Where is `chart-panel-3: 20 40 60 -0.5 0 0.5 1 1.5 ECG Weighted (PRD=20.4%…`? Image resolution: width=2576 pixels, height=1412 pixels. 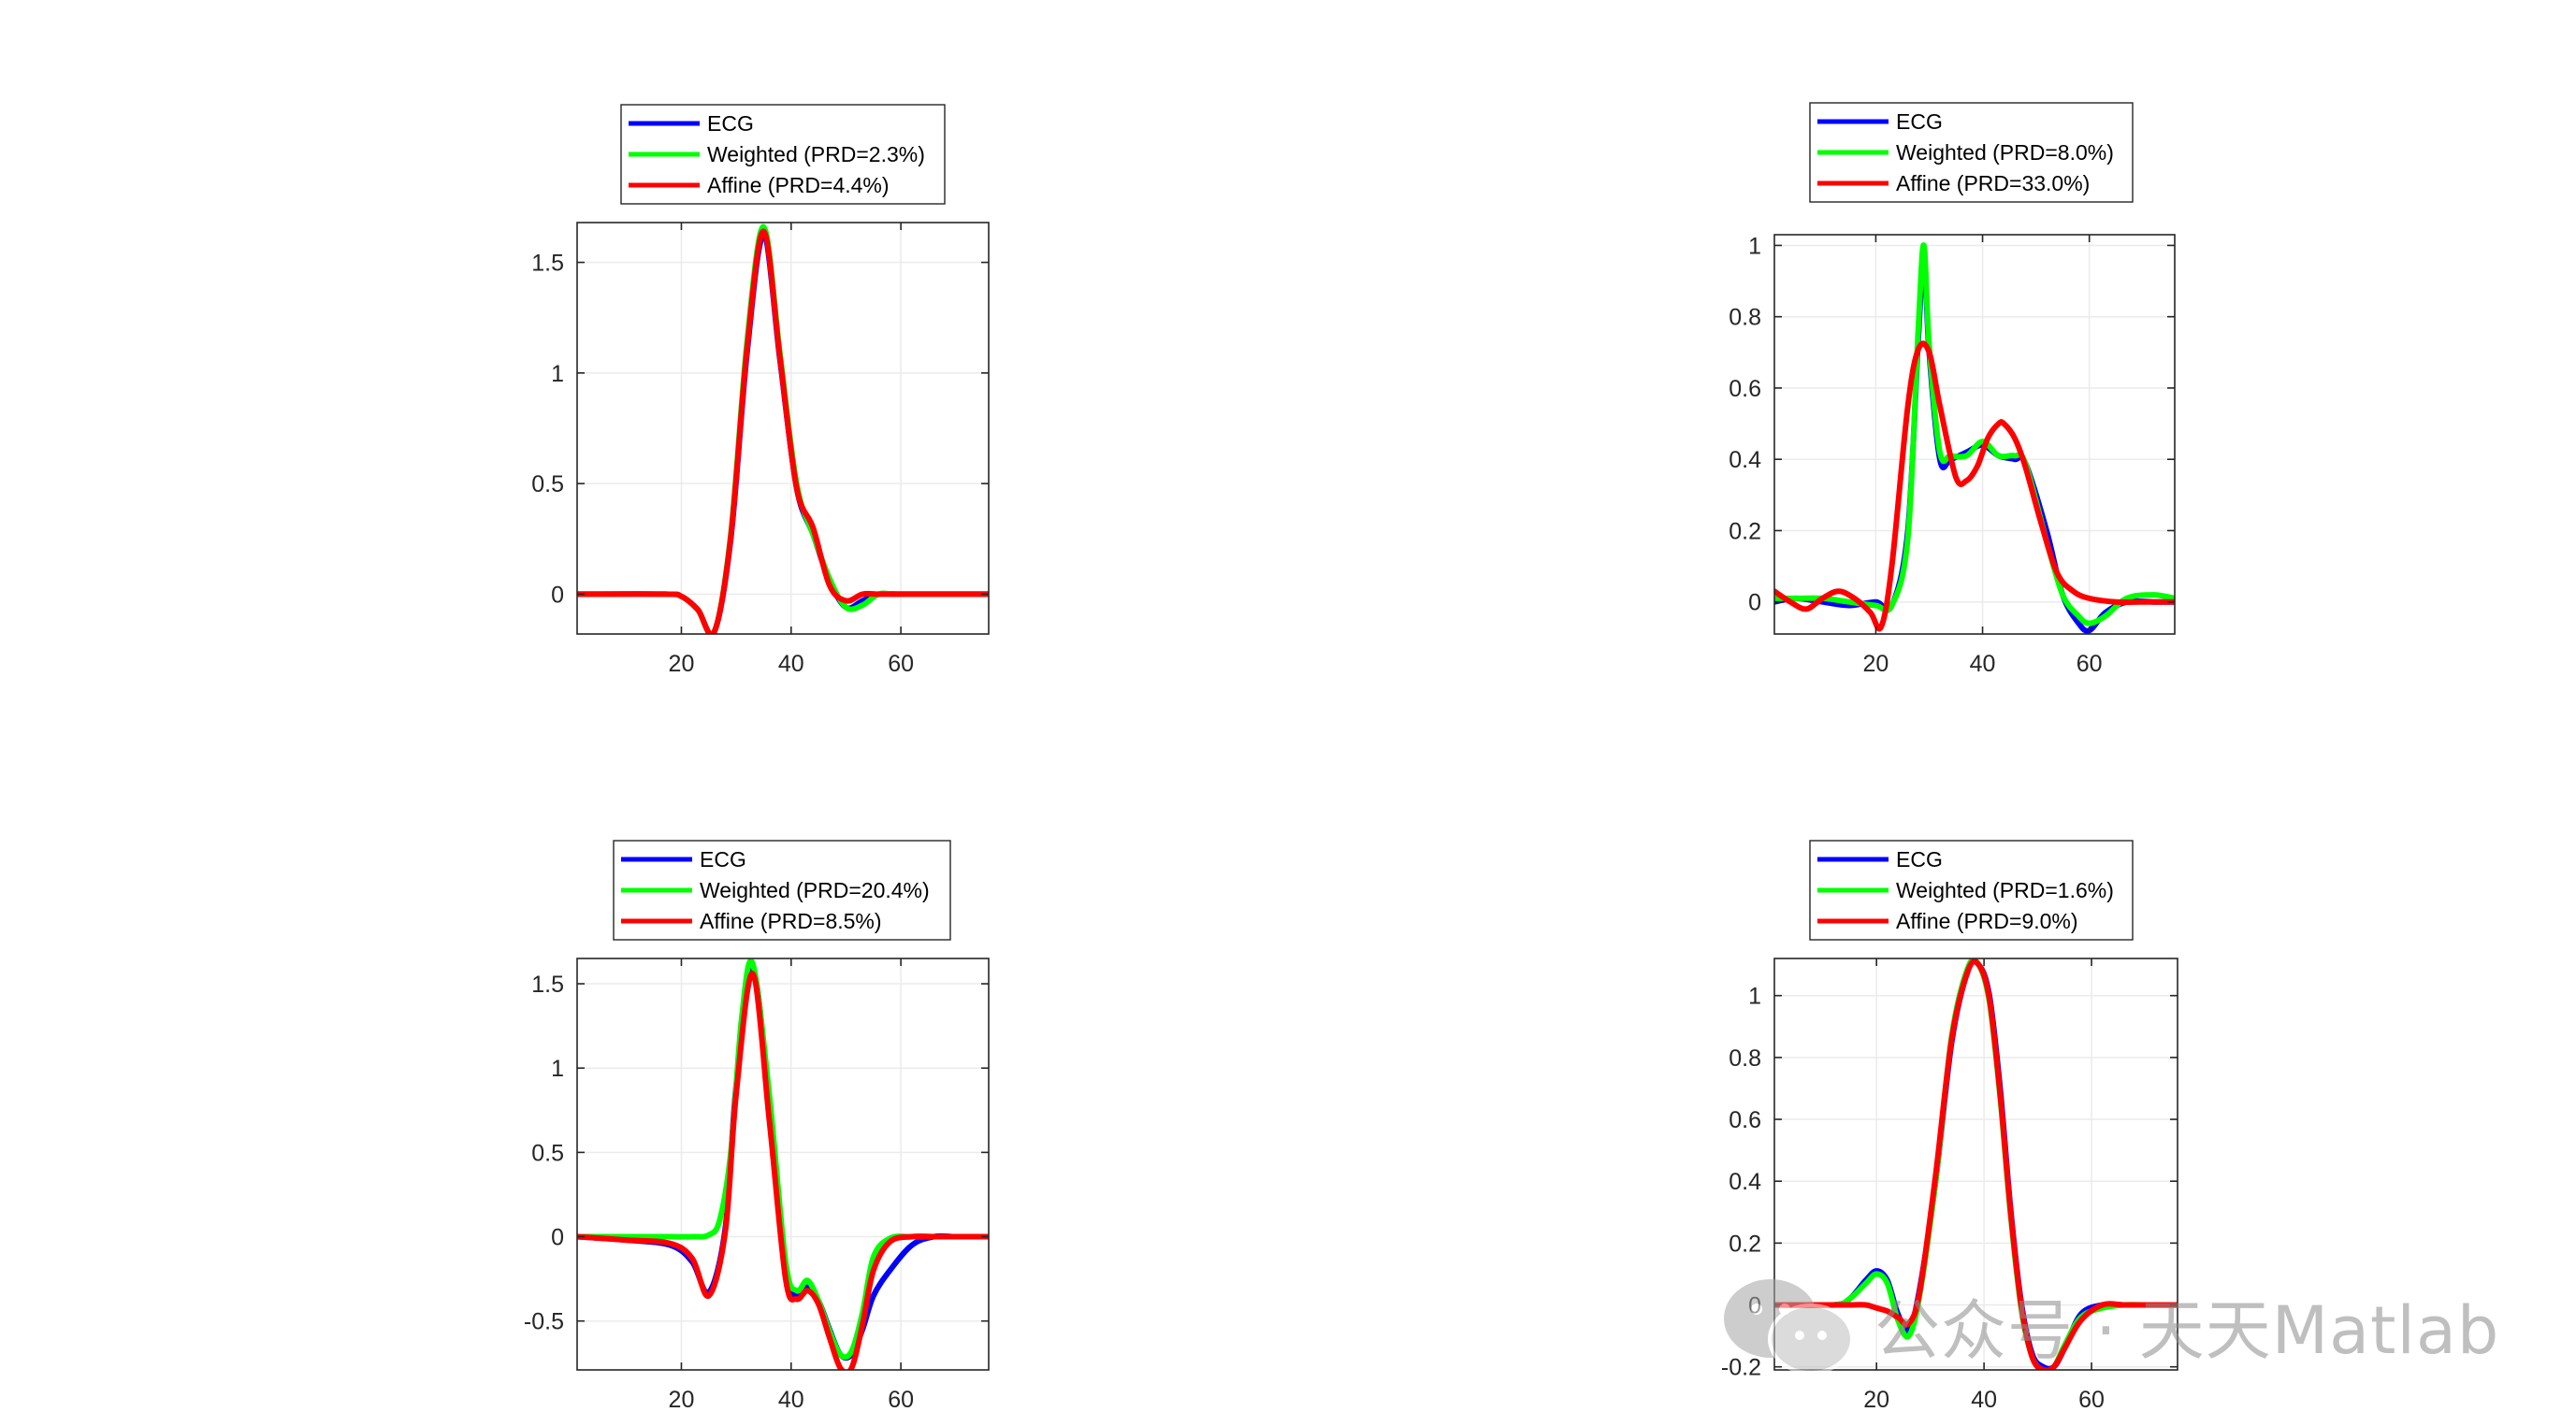 chart-panel-3: 20 40 60 -0.5 0 0.5 1 1.5 ECG Weighted (PRD=20.4%… is located at coordinates (757, 1126).